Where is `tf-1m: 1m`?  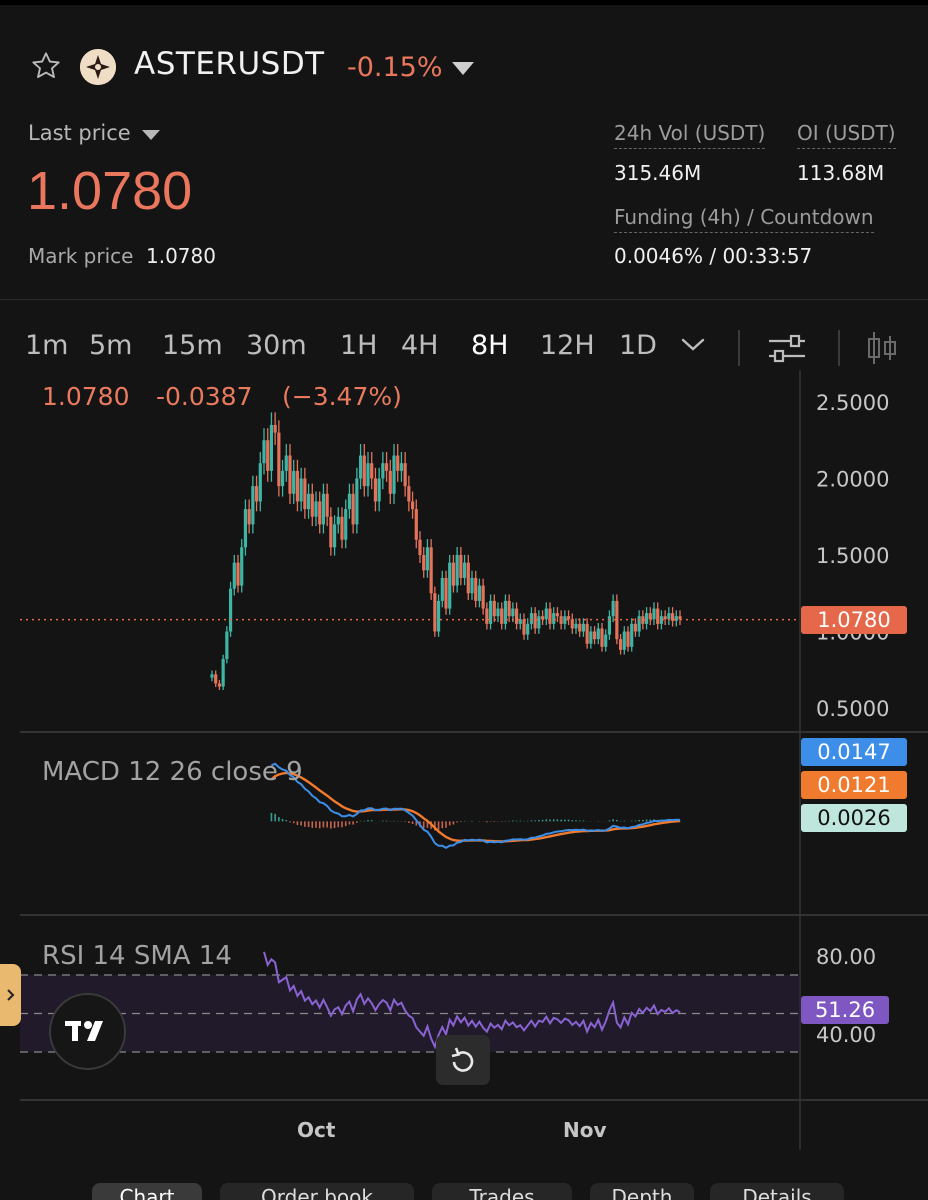
tf-1m: 1m is located at coordinates (47, 345).